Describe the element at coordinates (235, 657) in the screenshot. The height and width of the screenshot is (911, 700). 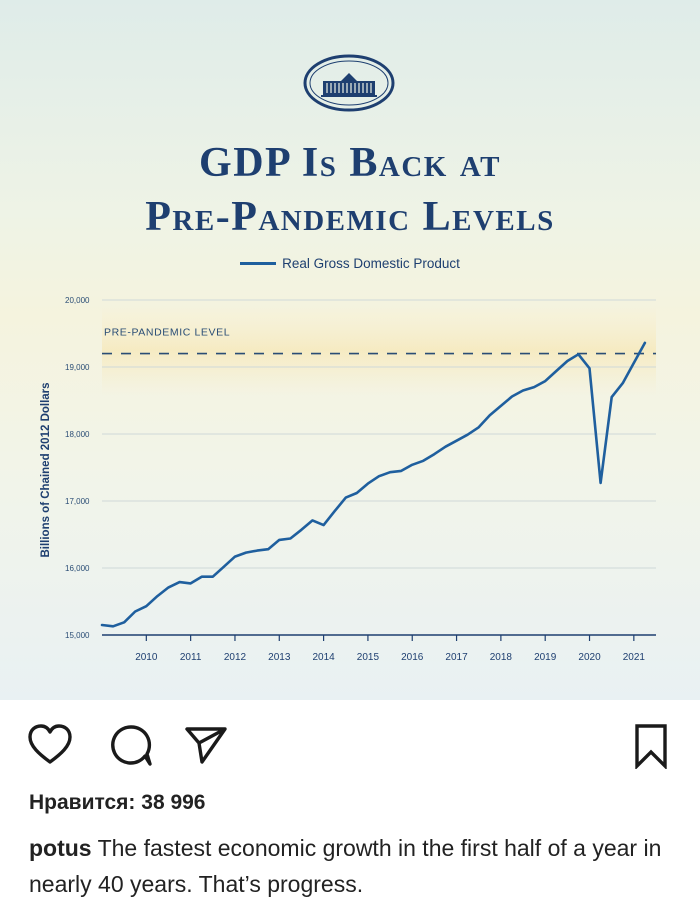
I see `x-tick-label: 2012` at that location.